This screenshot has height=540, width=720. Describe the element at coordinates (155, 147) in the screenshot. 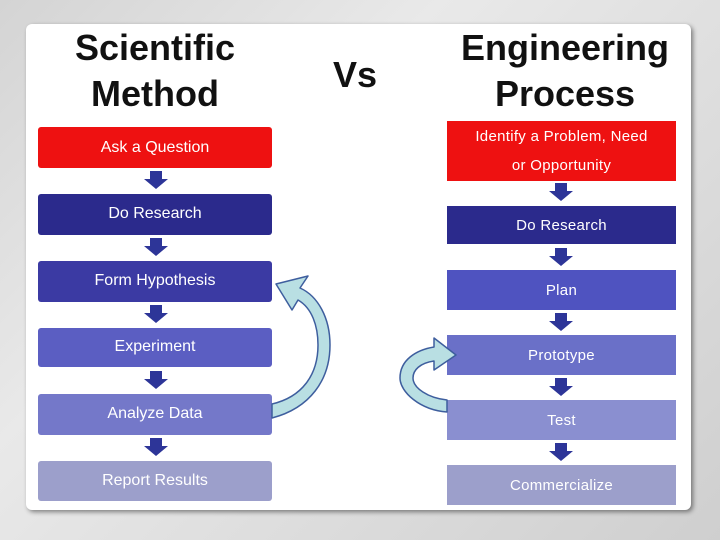

I see `step-ask-question: Ask a Question` at that location.